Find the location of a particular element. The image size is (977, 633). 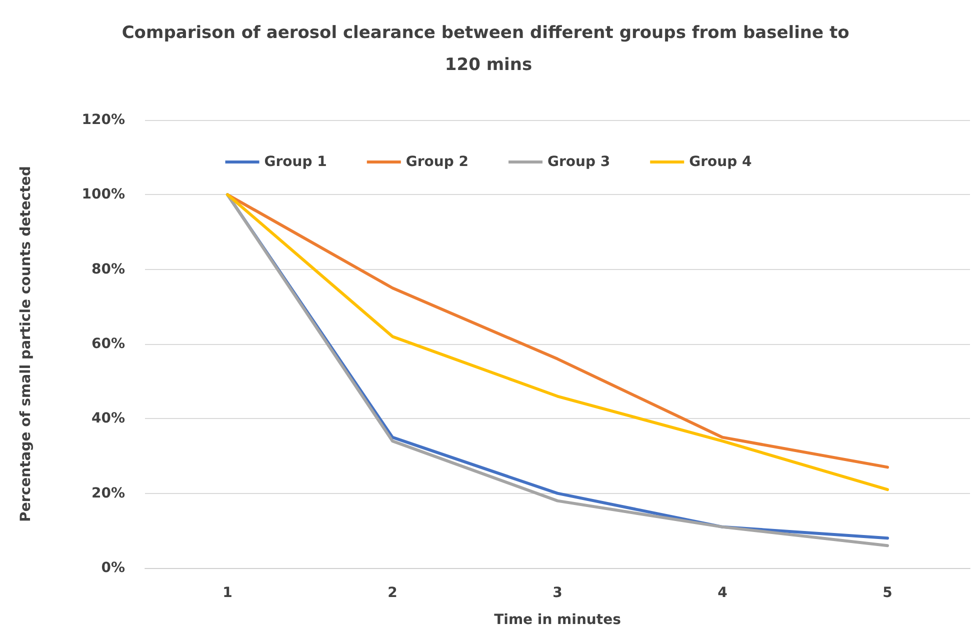

x-tick-label: 1 is located at coordinates (227, 593).